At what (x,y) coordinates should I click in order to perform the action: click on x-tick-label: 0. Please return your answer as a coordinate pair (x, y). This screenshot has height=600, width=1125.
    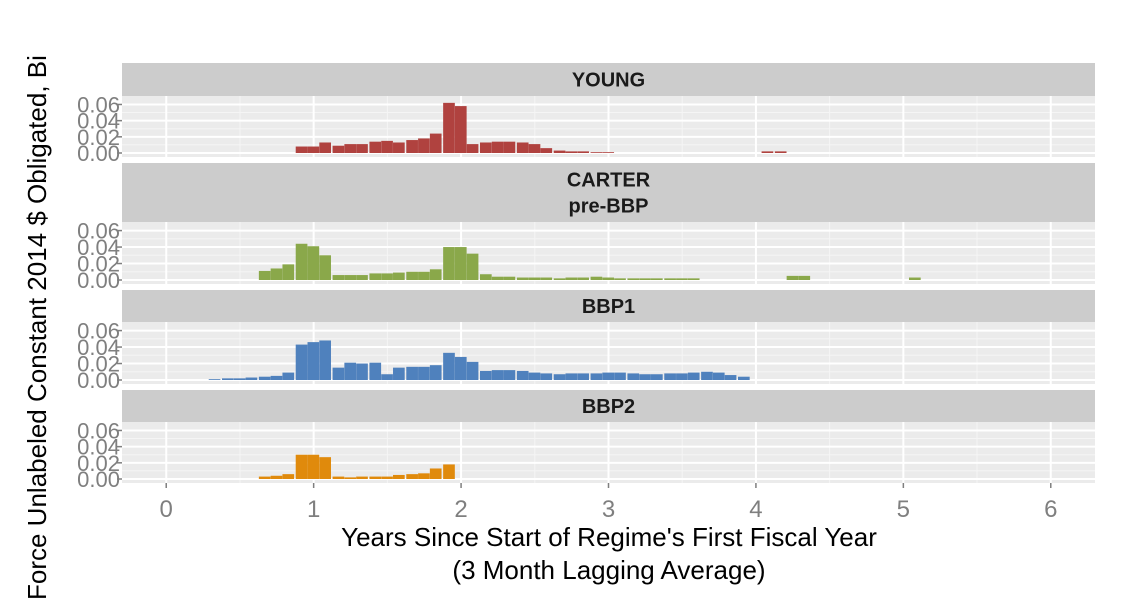
    Looking at the image, I should click on (166, 509).